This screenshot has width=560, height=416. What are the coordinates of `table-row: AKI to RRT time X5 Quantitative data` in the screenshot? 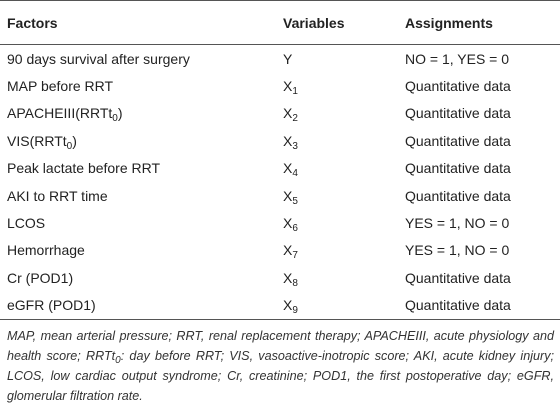 It's located at (280, 195).